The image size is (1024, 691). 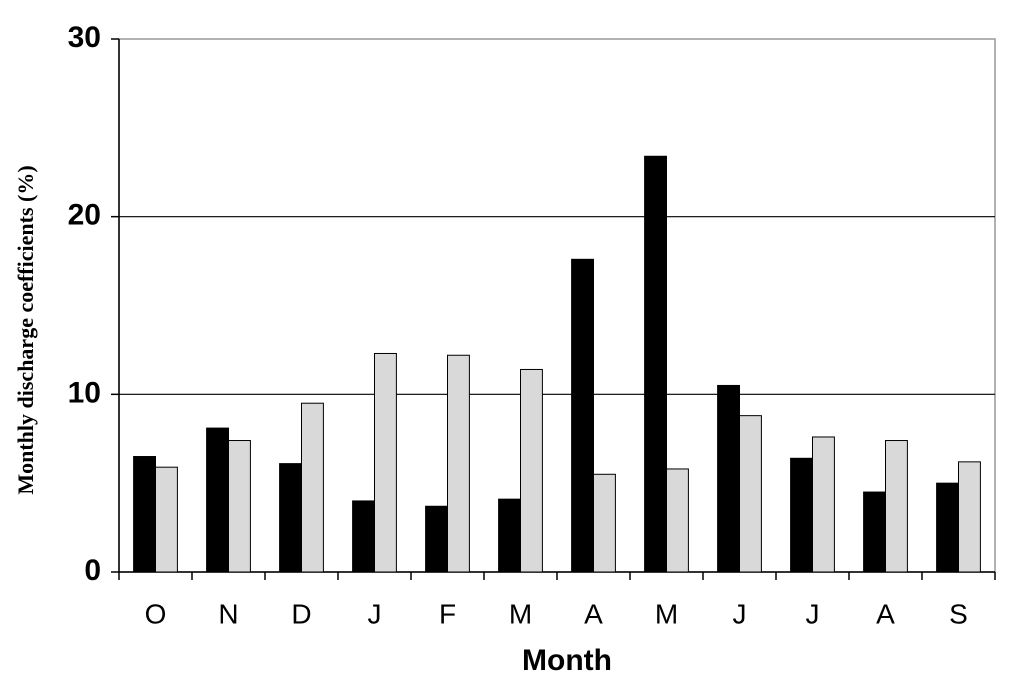 What do you see at coordinates (447, 613) in the screenshot?
I see `x-tick-label: F` at bounding box center [447, 613].